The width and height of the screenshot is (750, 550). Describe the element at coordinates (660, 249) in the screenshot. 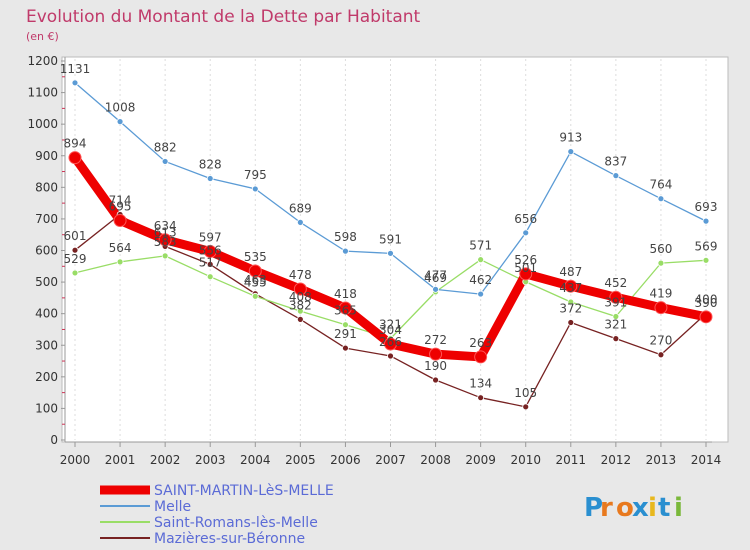

I see `data-label: 560` at that location.